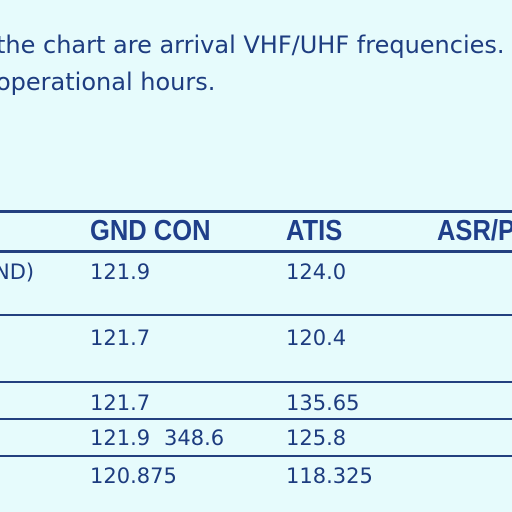 The height and width of the screenshot is (512, 512). Describe the element at coordinates (107, 82) in the screenshot. I see `intro-text-line-2: operational hours.` at that location.